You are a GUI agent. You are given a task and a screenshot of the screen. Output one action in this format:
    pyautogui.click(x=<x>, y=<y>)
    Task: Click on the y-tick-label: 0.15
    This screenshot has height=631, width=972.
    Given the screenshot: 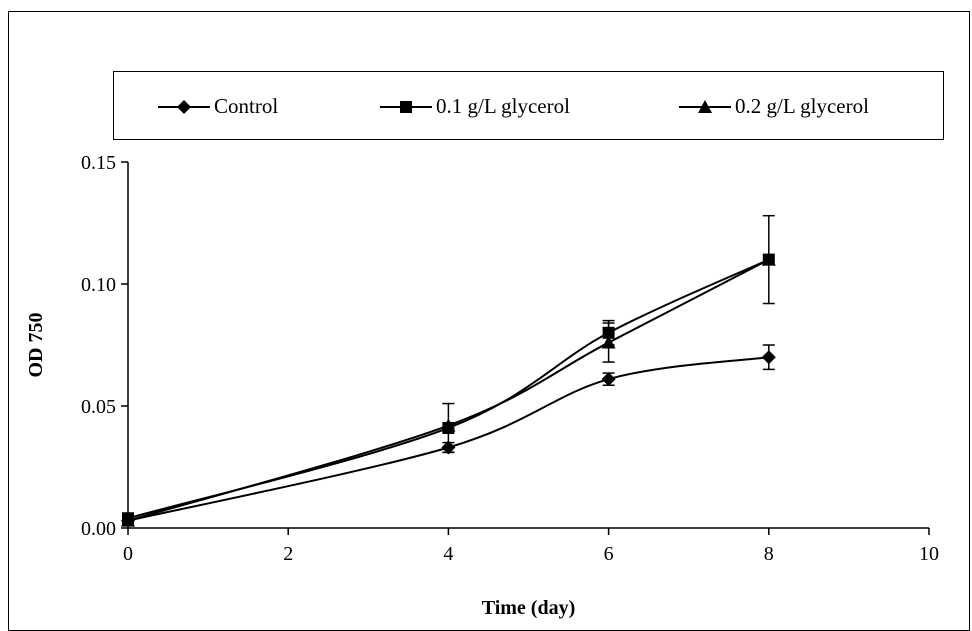 What is the action you would take?
    pyautogui.click(x=98, y=163)
    